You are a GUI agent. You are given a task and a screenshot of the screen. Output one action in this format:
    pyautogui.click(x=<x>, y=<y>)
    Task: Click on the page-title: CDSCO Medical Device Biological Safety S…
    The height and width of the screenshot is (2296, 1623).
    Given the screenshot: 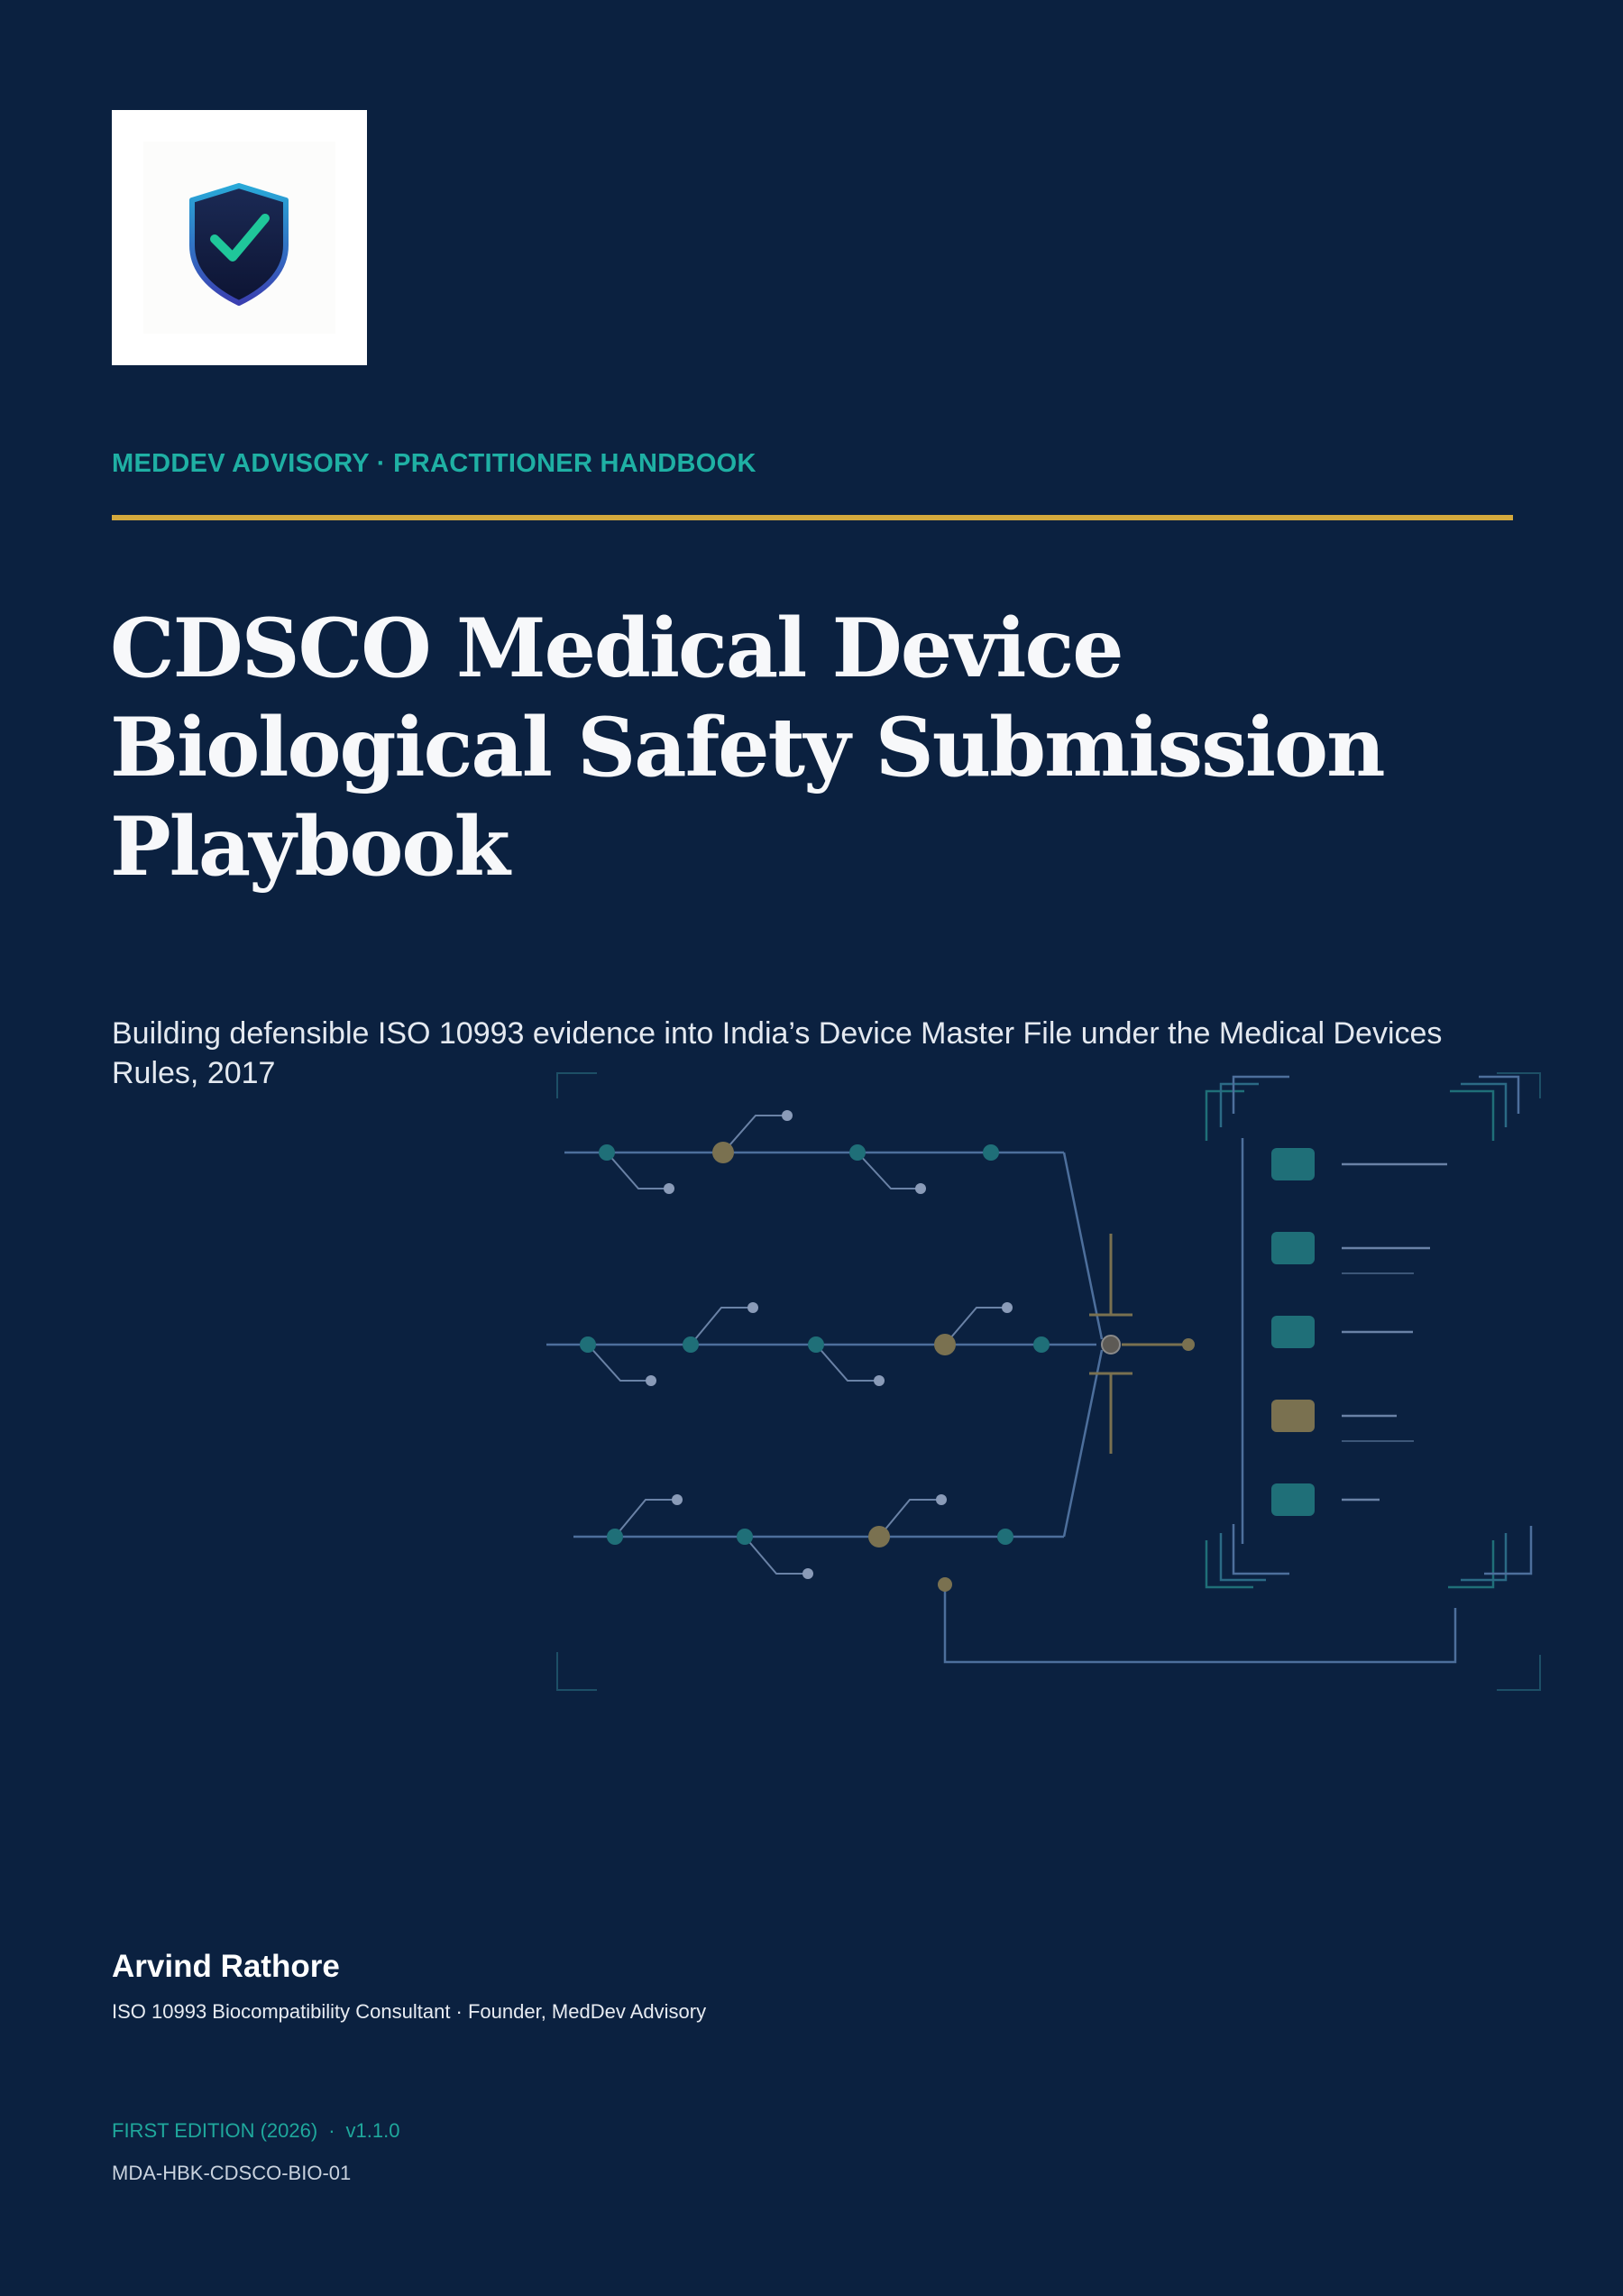 What is the action you would take?
    pyautogui.click(x=822, y=747)
    